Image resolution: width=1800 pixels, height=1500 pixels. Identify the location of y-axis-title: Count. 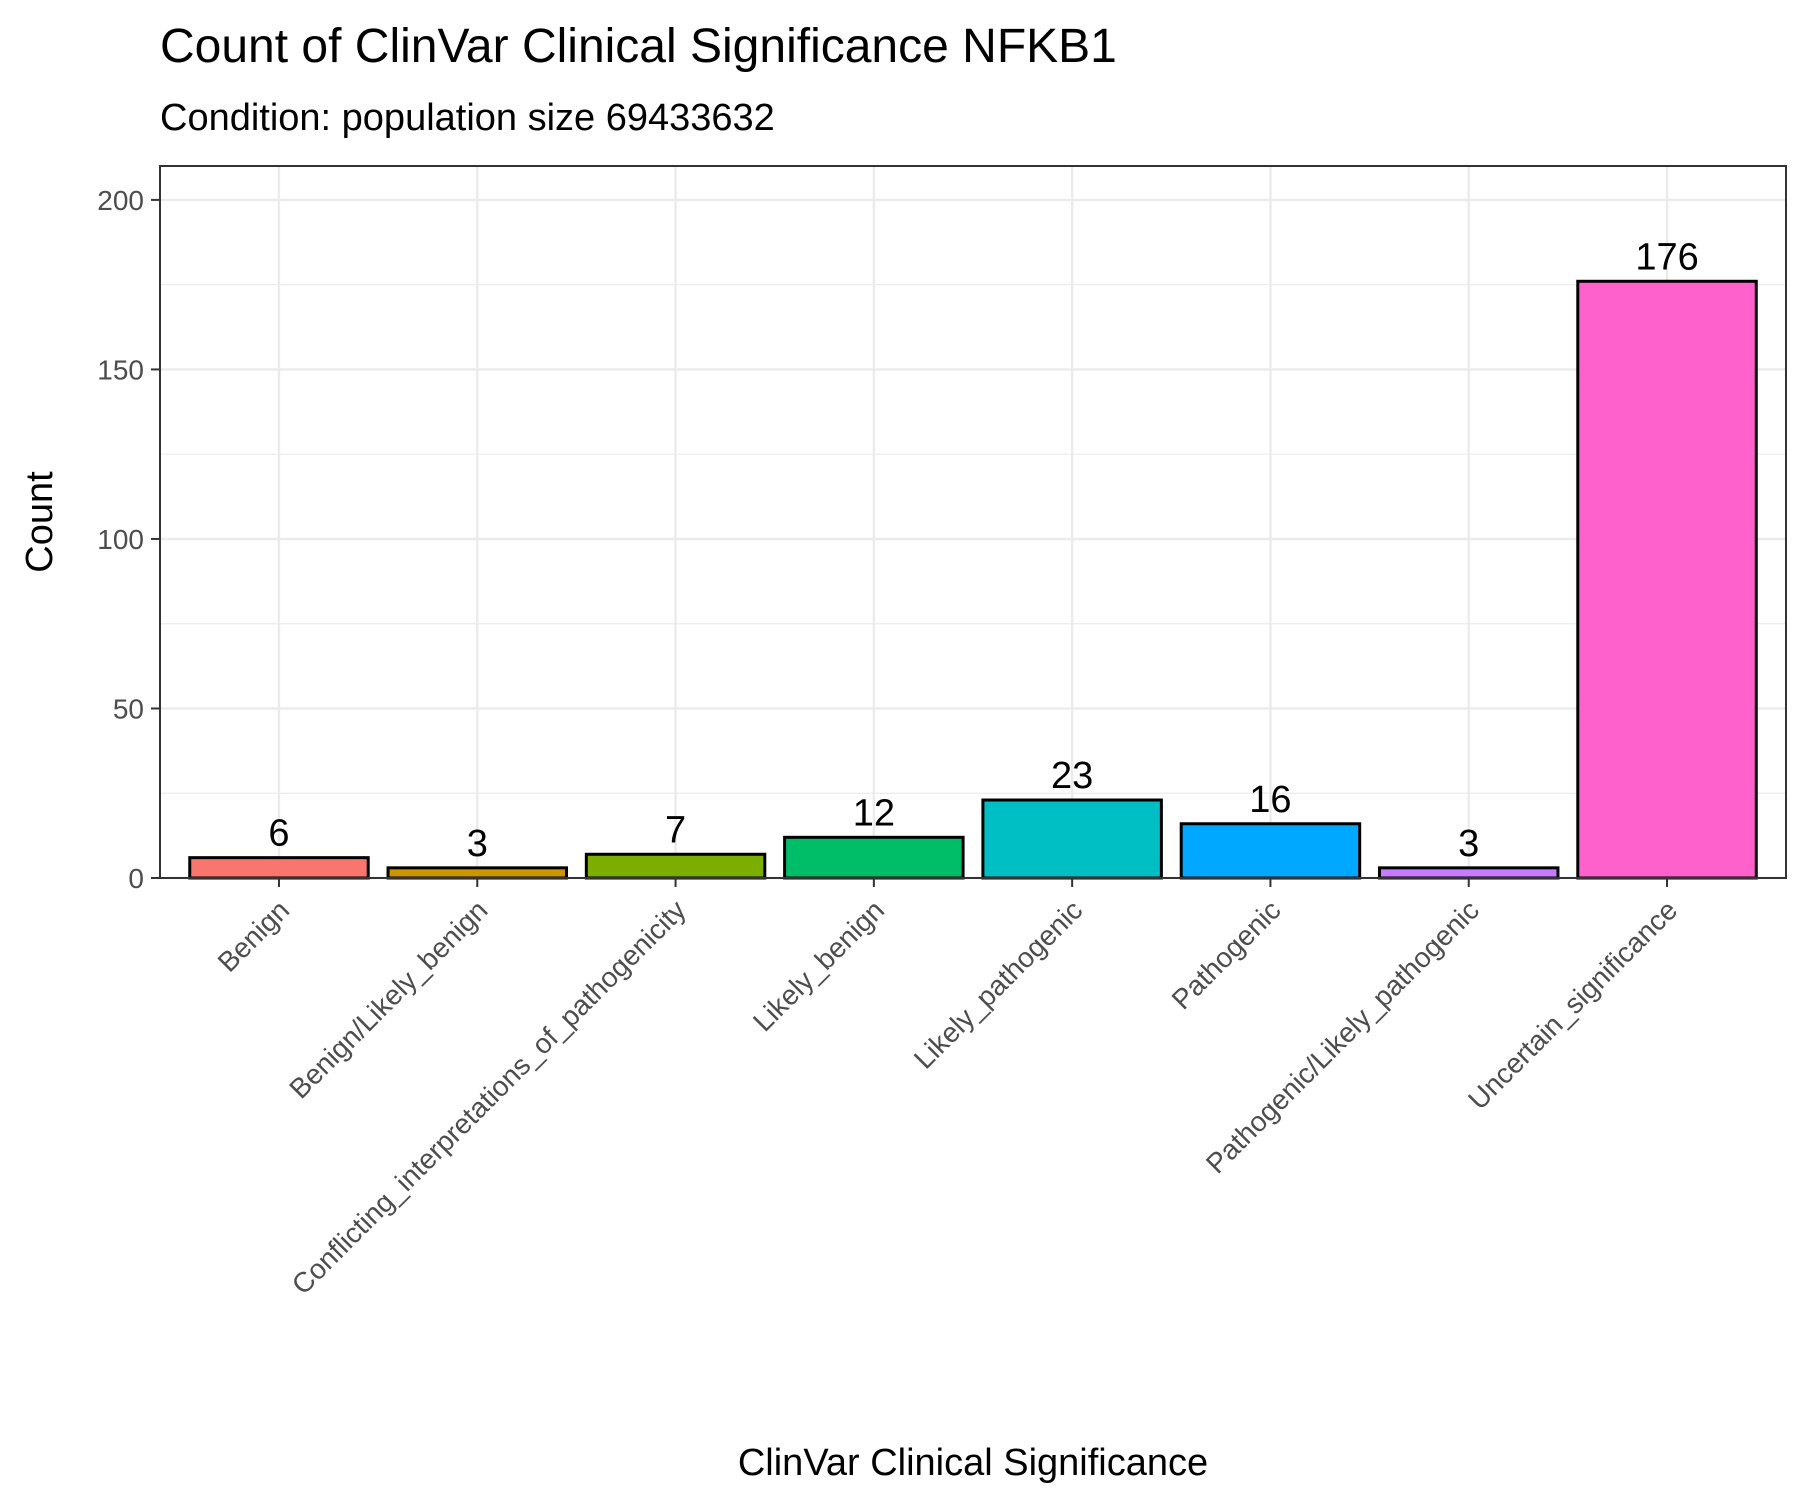
(40, 522).